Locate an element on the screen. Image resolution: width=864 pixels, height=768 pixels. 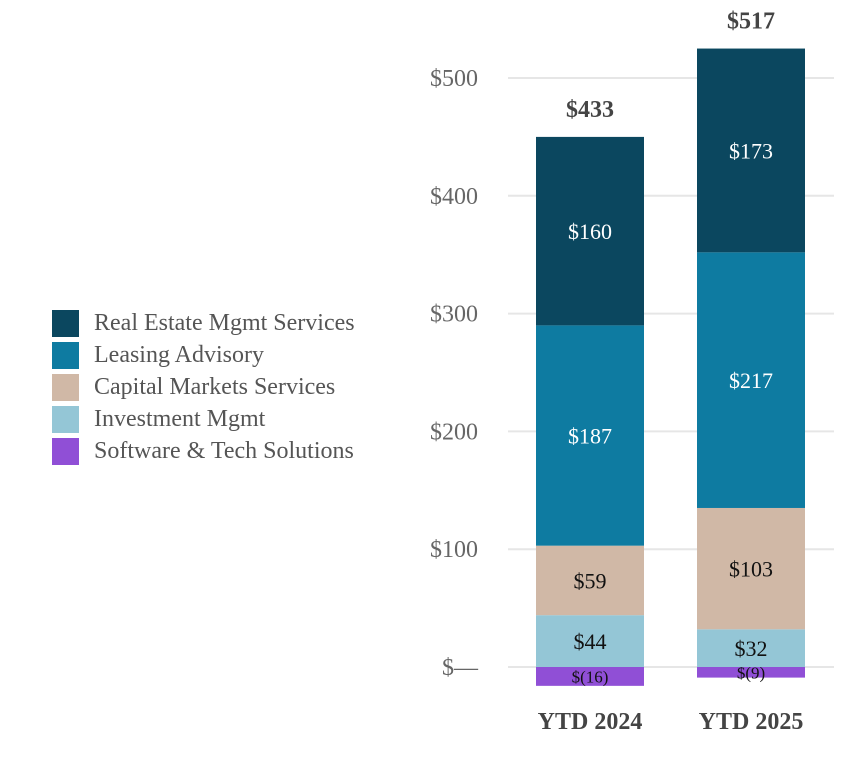
legend-label: Software & Tech Solutions is located at coordinates (224, 450).